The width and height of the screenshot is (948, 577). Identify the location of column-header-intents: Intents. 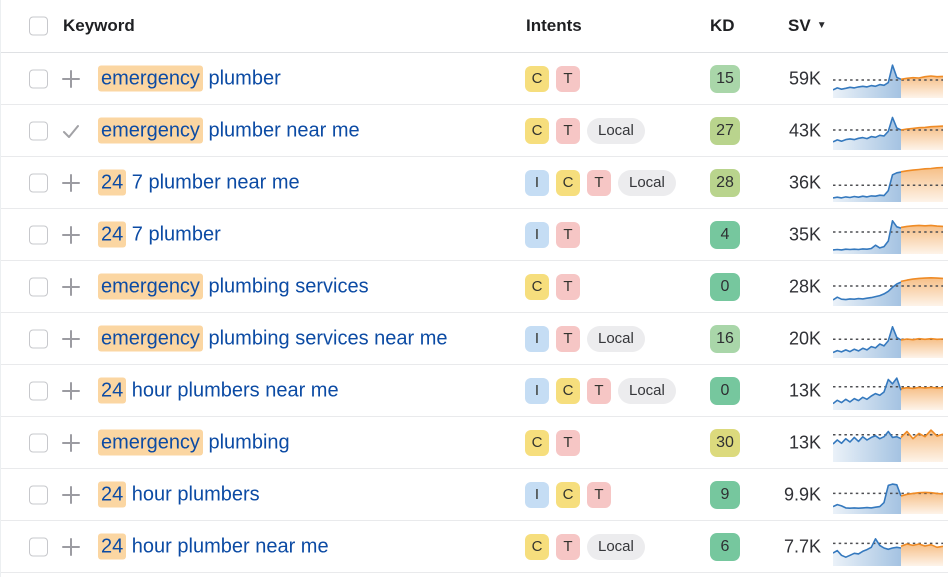
(554, 25).